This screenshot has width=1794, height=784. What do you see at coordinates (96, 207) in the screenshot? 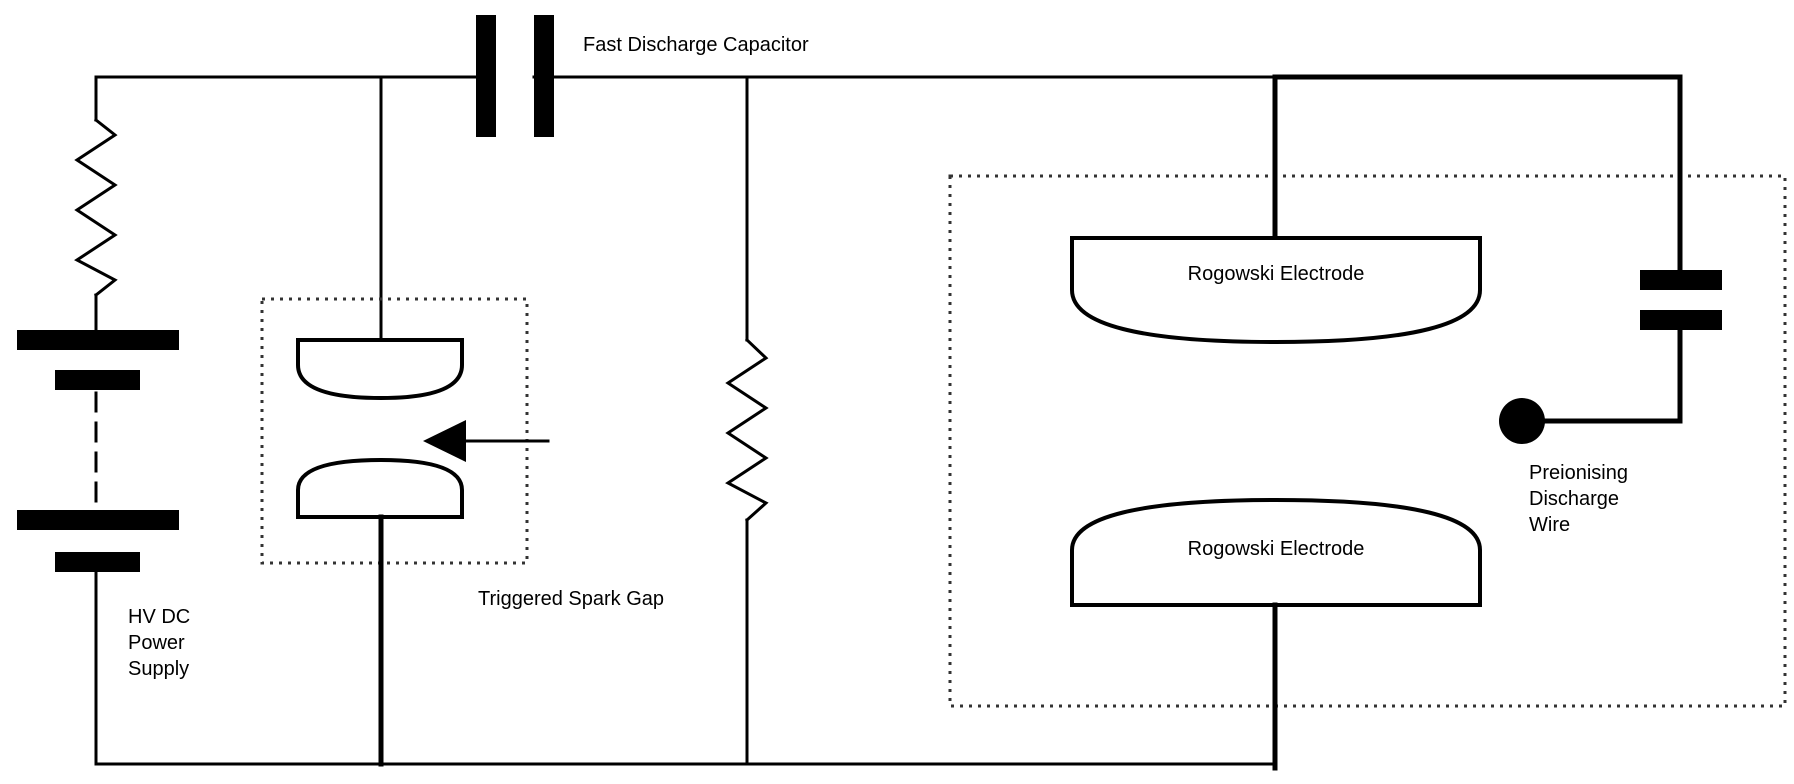
I see `charging-resistor` at bounding box center [96, 207].